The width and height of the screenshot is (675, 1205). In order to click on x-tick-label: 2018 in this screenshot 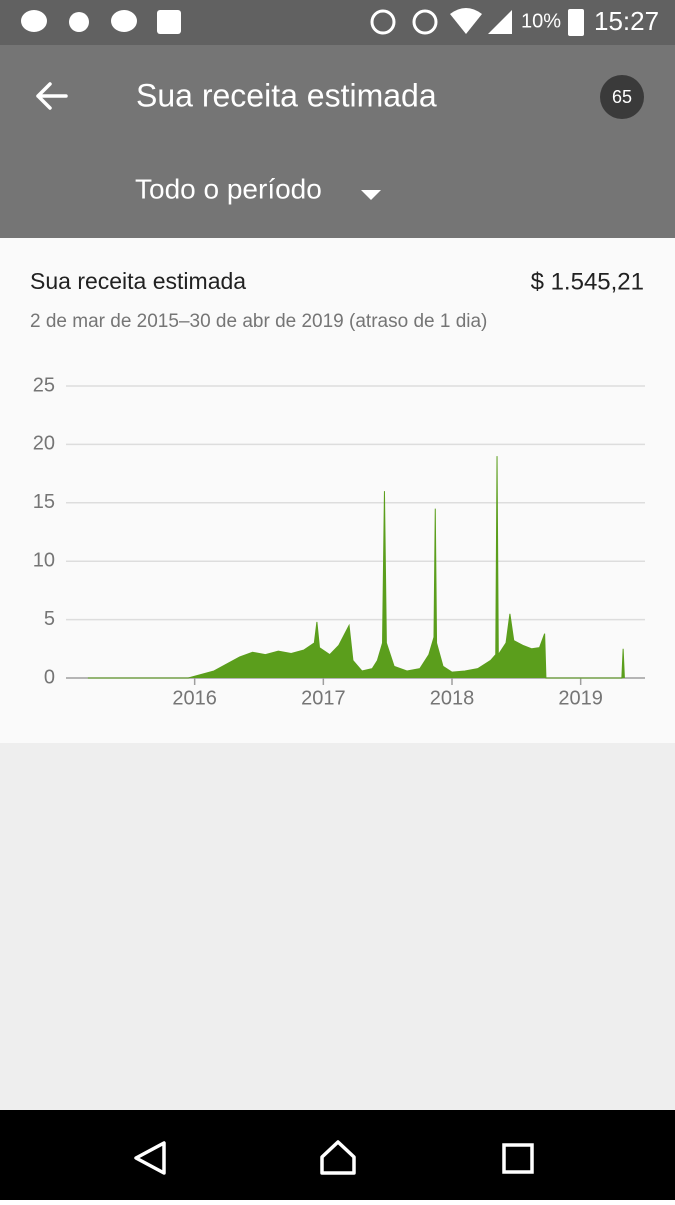, I will do `click(452, 698)`.